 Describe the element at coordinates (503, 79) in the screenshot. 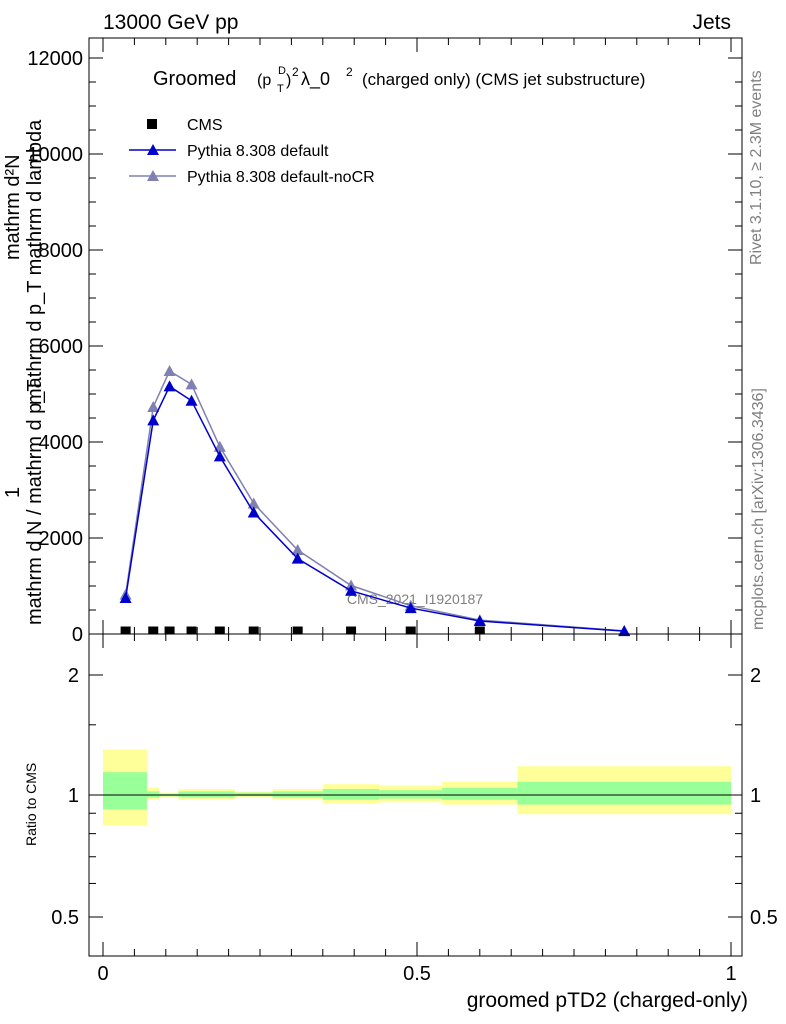

I see `plot-title-suffix: (charged only) (CMS jet substructure)` at that location.